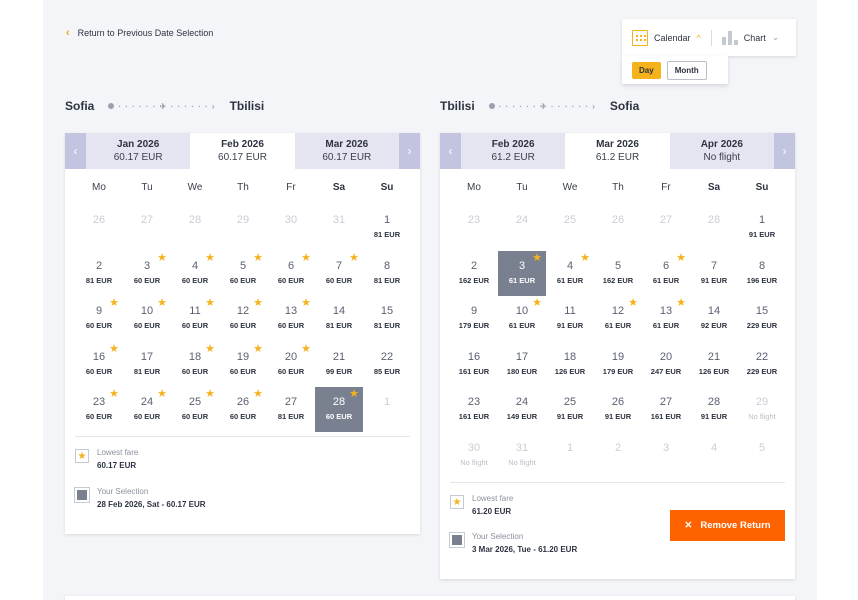 The image size is (858, 600). Describe the element at coordinates (243, 273) in the screenshot. I see `day-cell: 5 60 EUR ★` at that location.